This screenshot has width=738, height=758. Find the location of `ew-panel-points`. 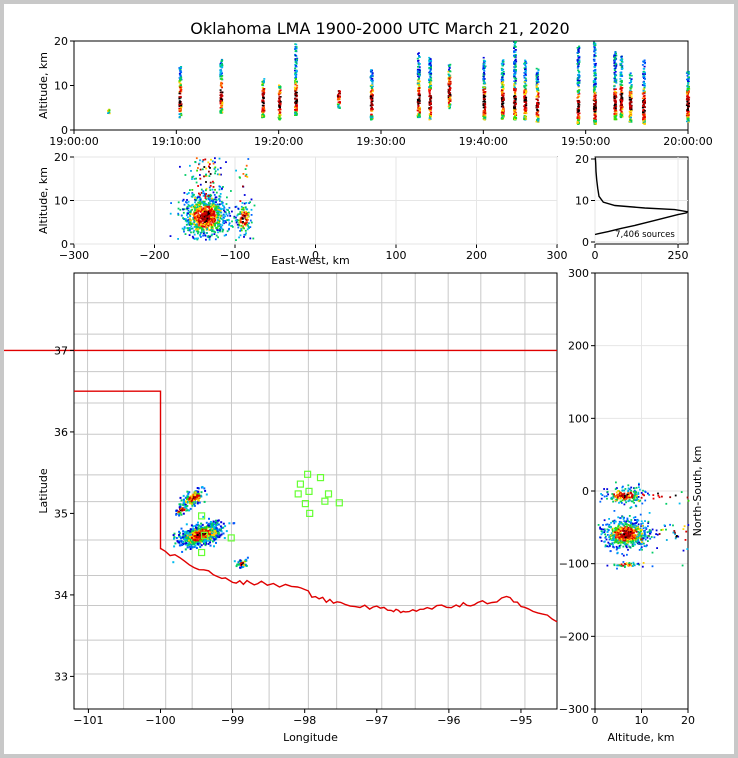

ew-panel-points is located at coordinates (212, 199).